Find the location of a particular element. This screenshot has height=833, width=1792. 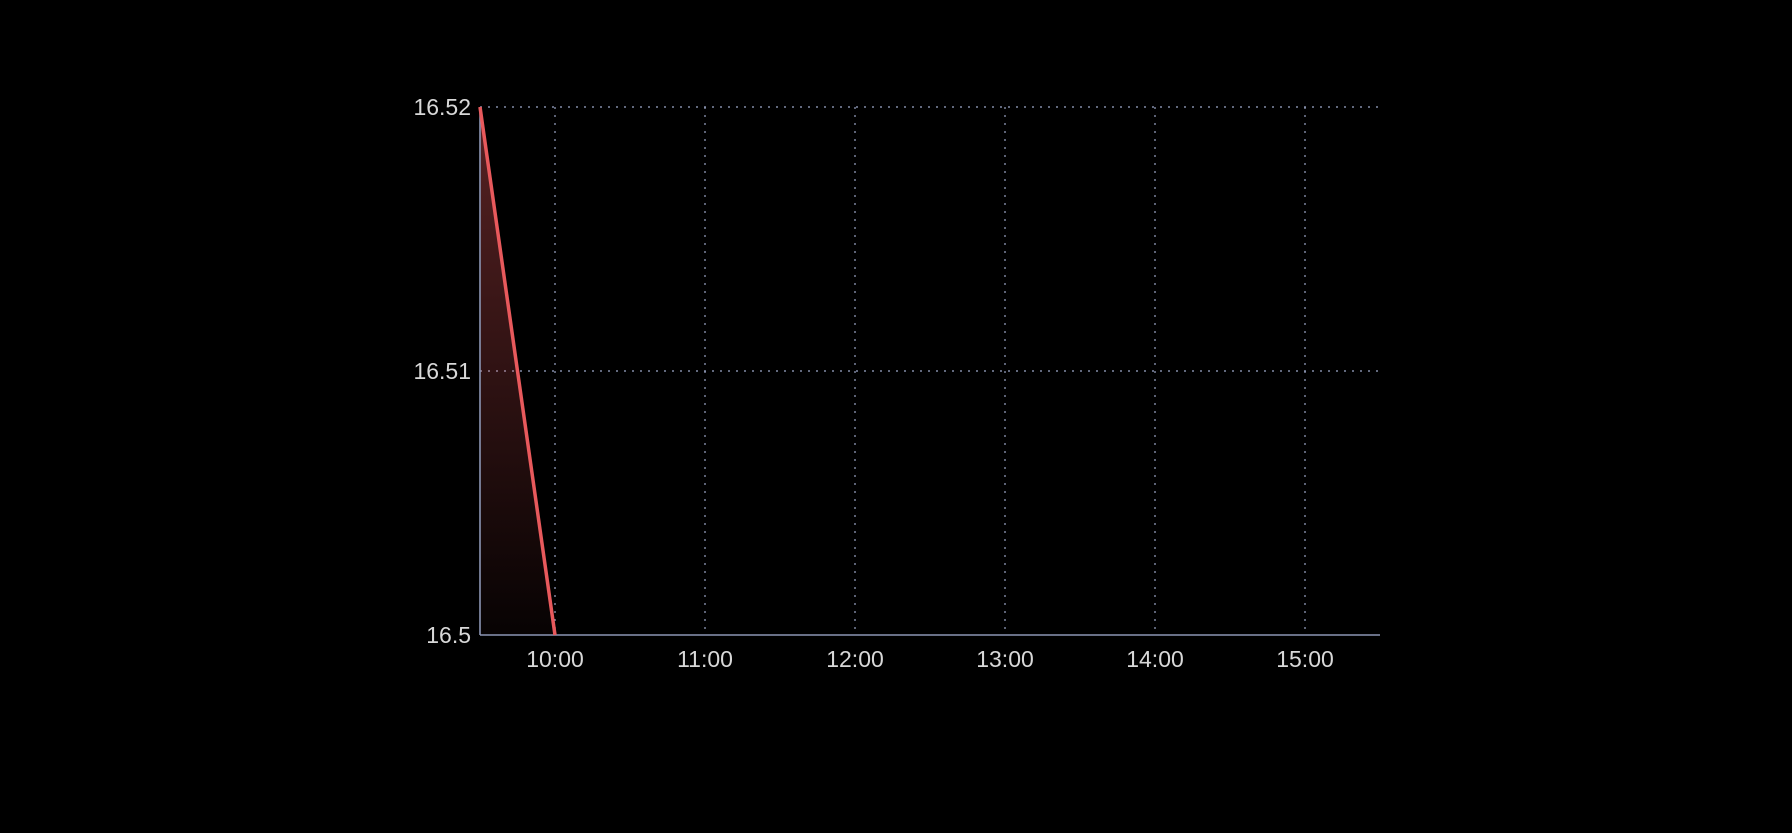

series-line-layer is located at coordinates (517, 371).